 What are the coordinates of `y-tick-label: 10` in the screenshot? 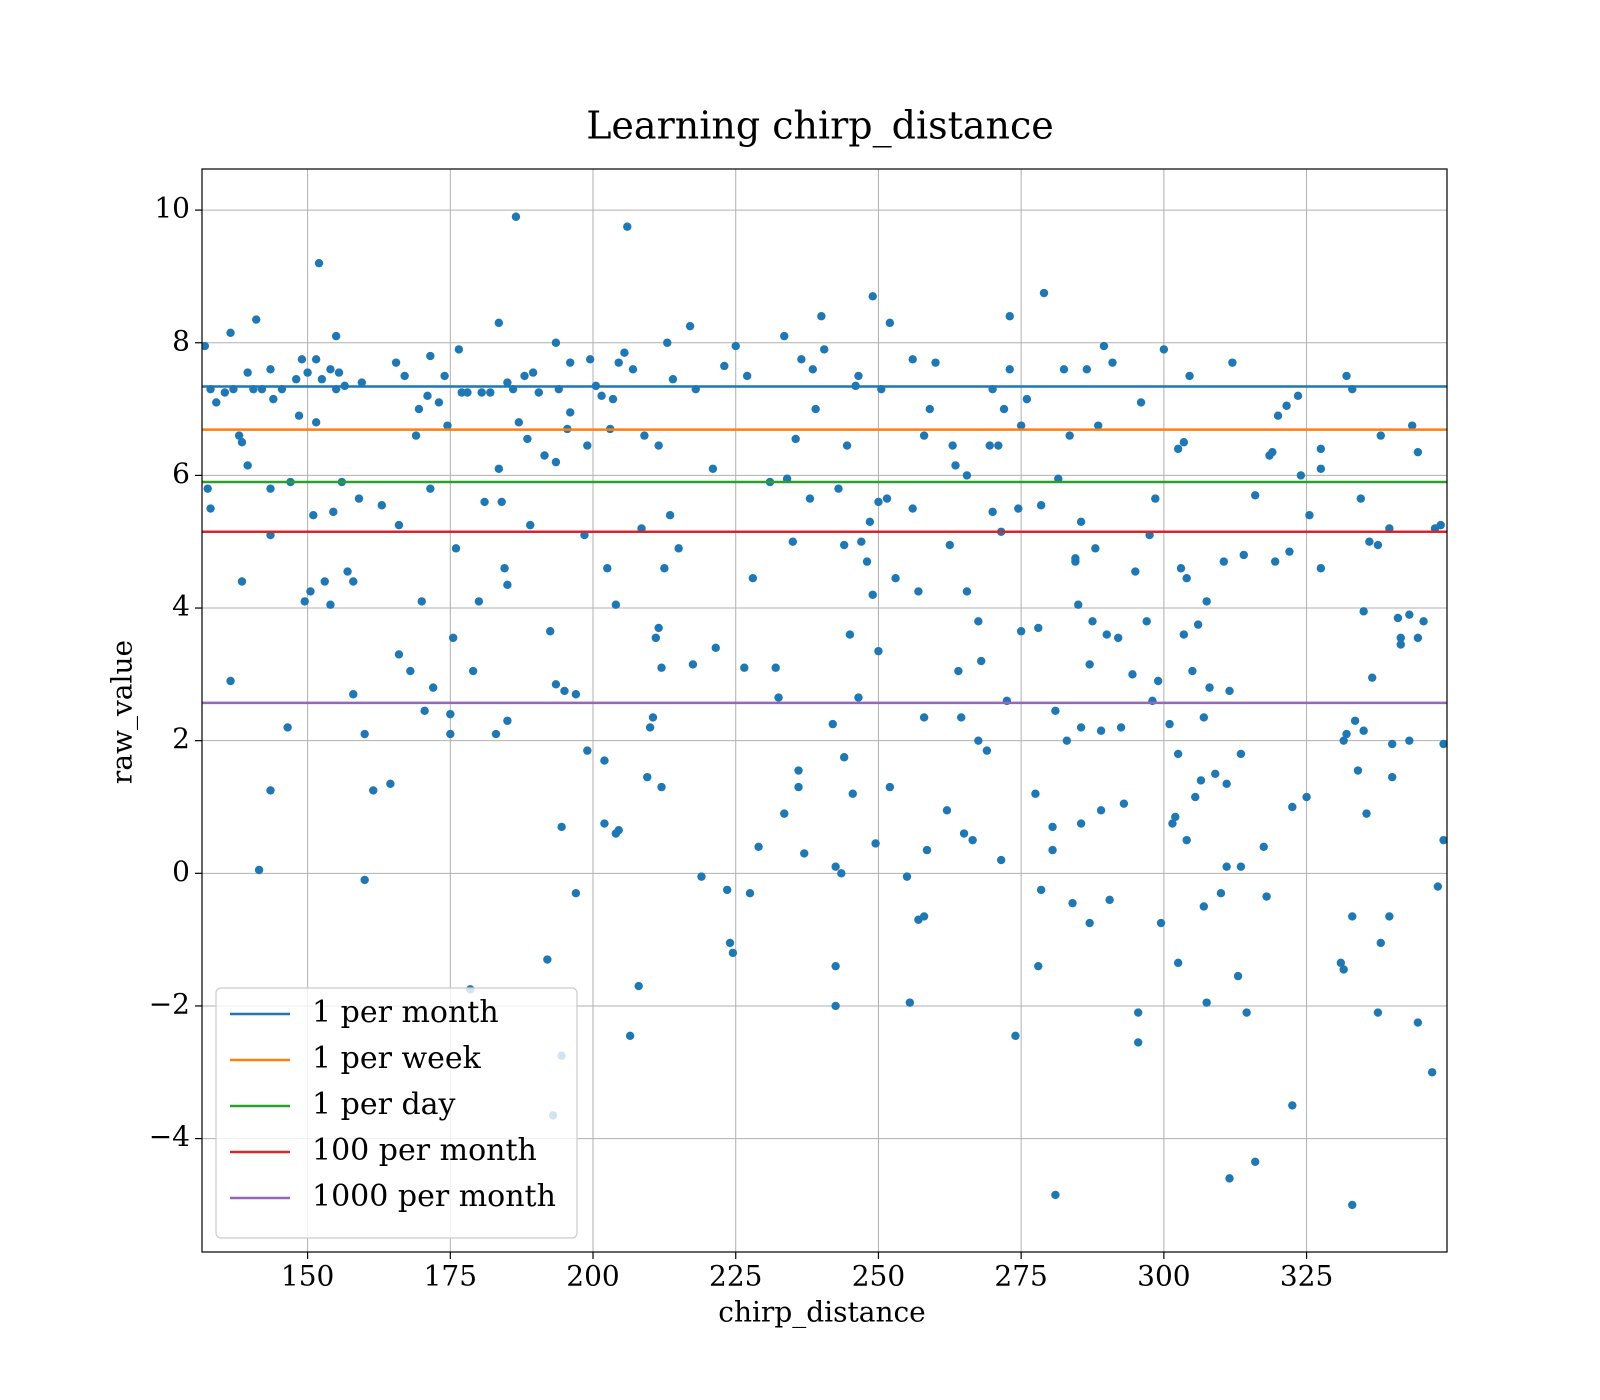 It's located at (172, 208).